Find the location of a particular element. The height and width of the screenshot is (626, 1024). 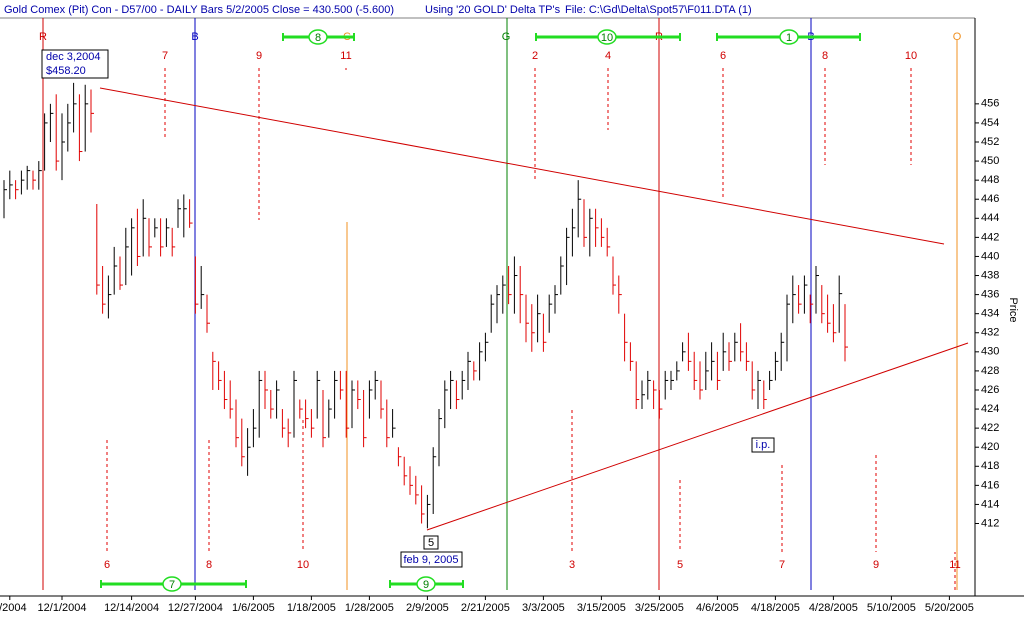

x-tick-label: 3/3/2005 is located at coordinates (543, 608).